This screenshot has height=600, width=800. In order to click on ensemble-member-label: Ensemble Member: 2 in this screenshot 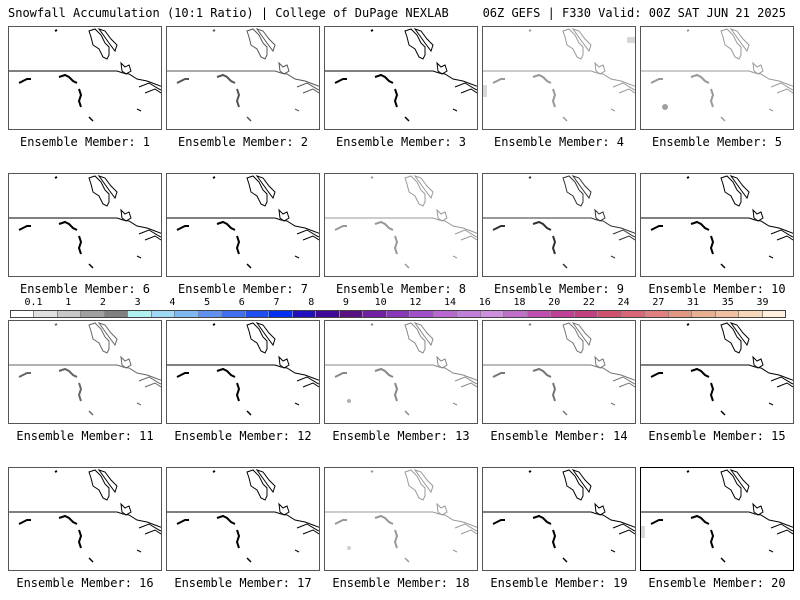, I will do `click(243, 142)`.